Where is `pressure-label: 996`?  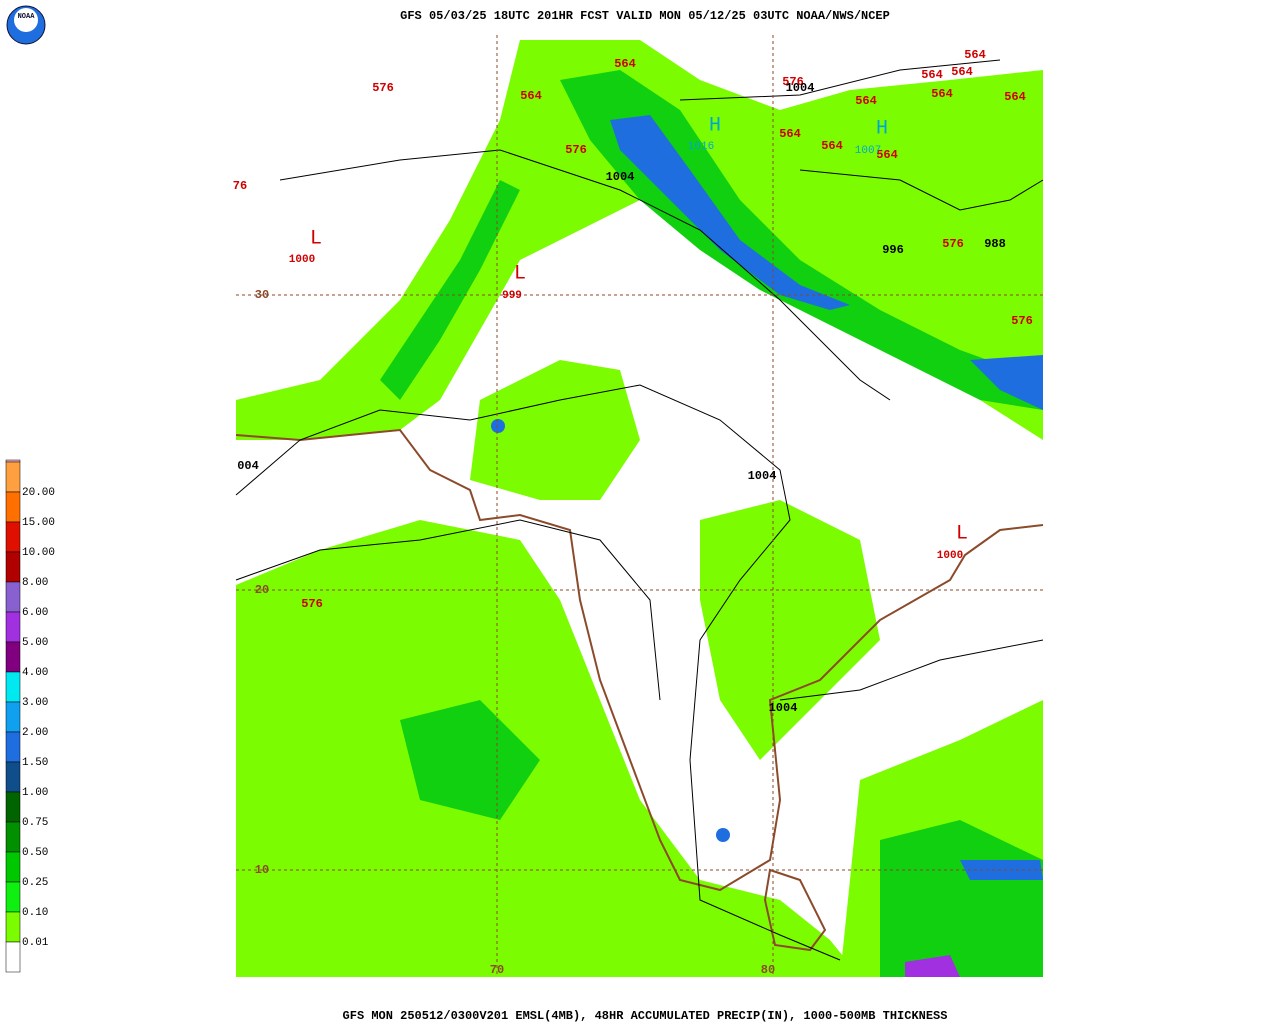
pressure-label: 996 is located at coordinates (893, 250).